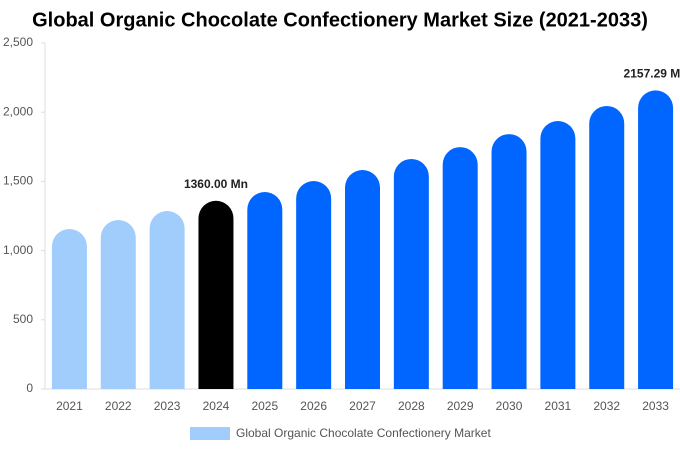  I want to click on x-tick-label: 2024, so click(216, 406).